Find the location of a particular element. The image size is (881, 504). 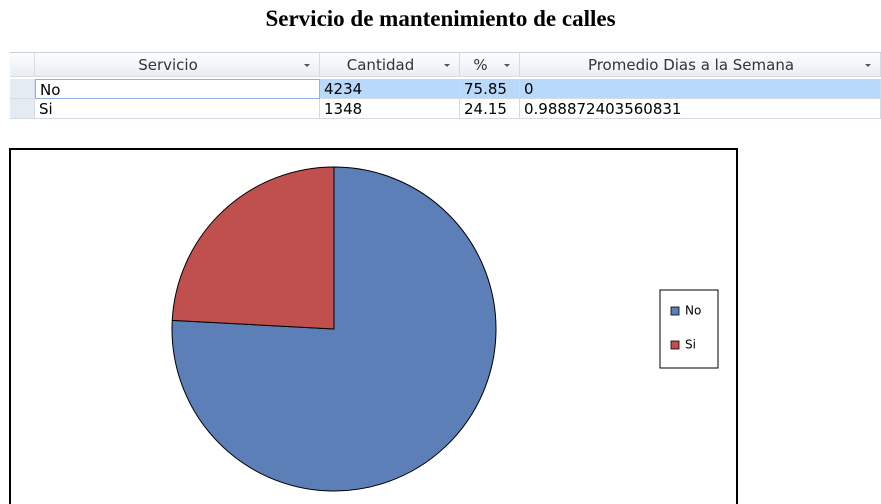

column-header: Servicio is located at coordinates (177, 65).